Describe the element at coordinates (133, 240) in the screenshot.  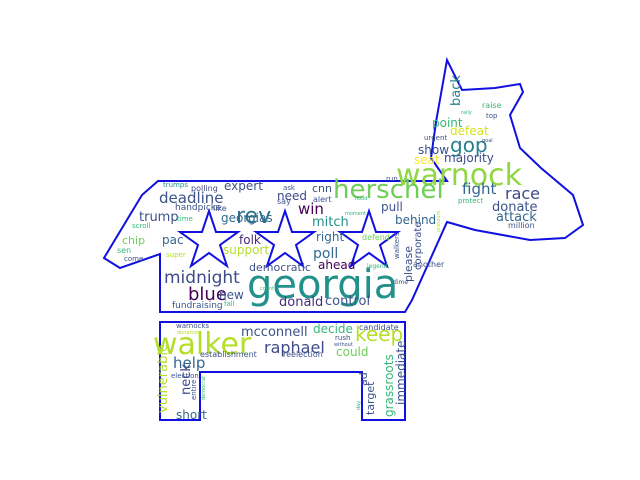
I see `word-chip: chip` at that location.